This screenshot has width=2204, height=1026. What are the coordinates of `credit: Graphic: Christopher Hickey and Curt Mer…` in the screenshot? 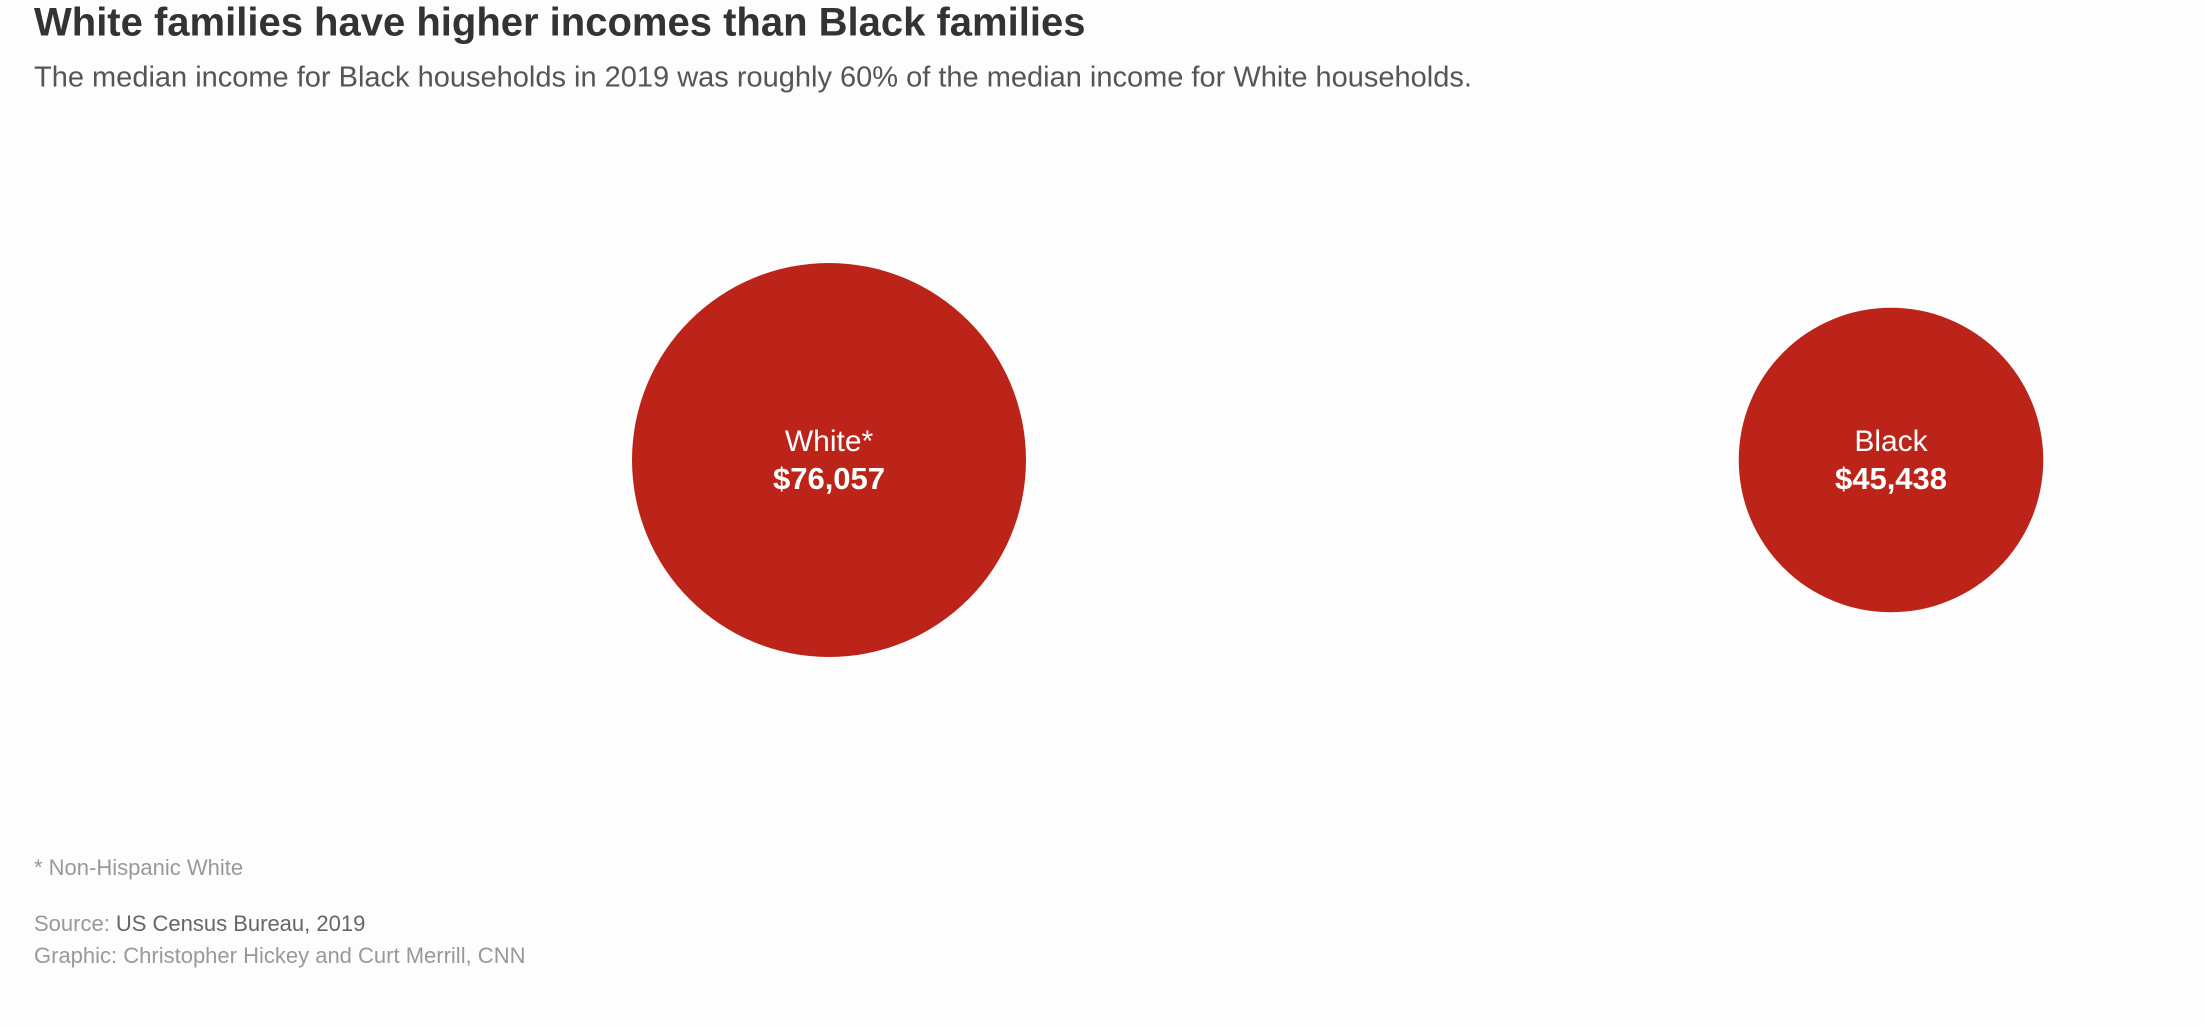 It's located at (279, 955).